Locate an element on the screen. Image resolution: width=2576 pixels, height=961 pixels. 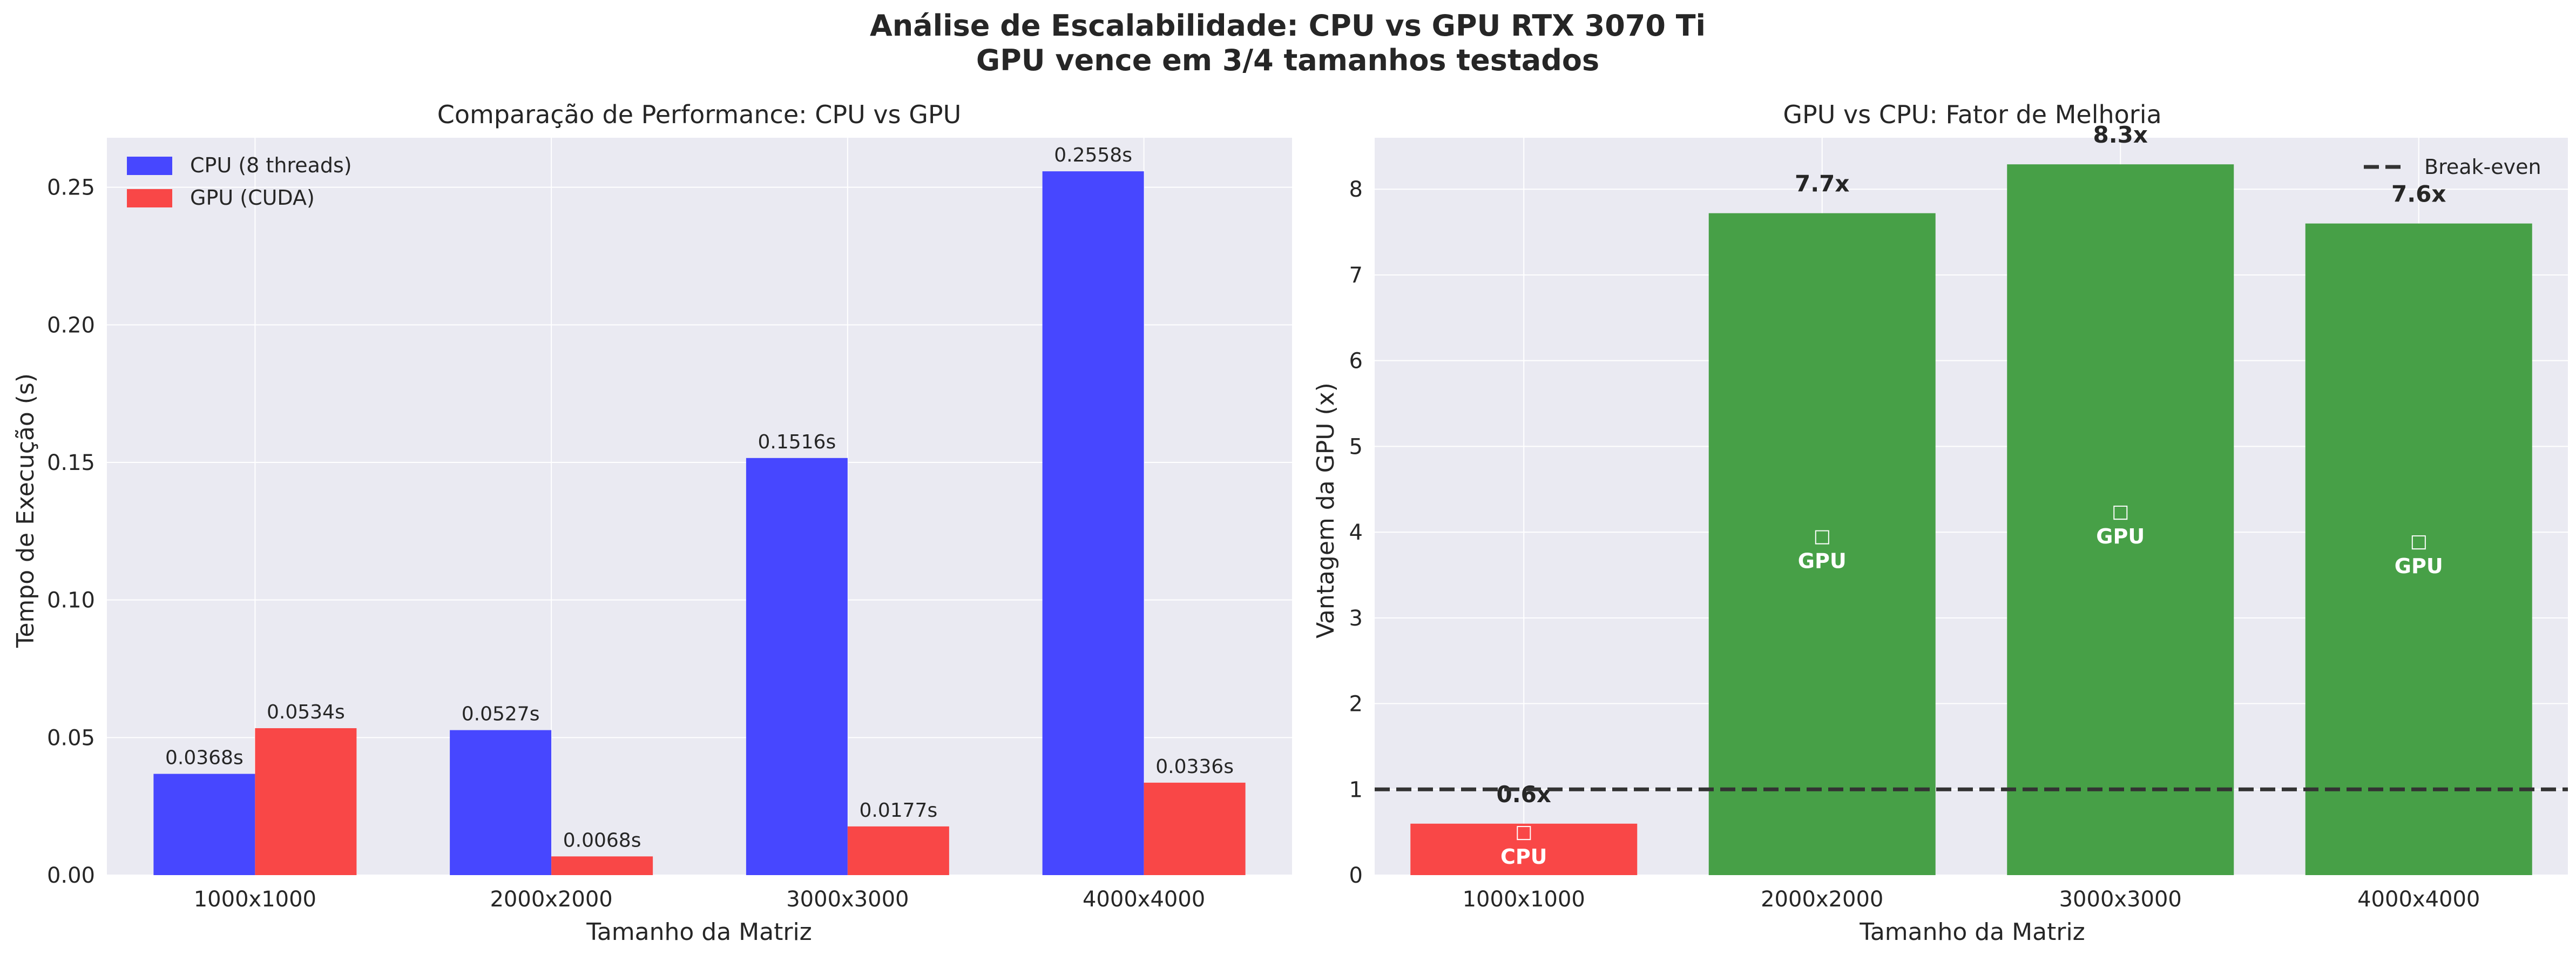
right-chart-title: GPU vs CPU: Fator de Melhoria is located at coordinates (1972, 114).